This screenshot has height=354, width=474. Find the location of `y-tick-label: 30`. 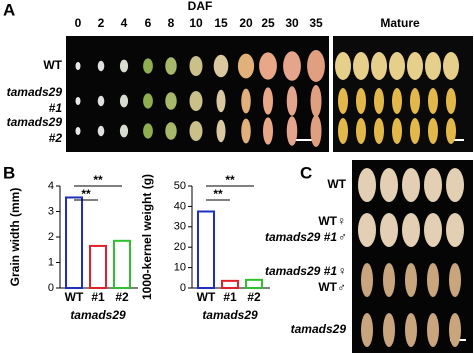

y-tick-label: 30 is located at coordinates (180, 227).